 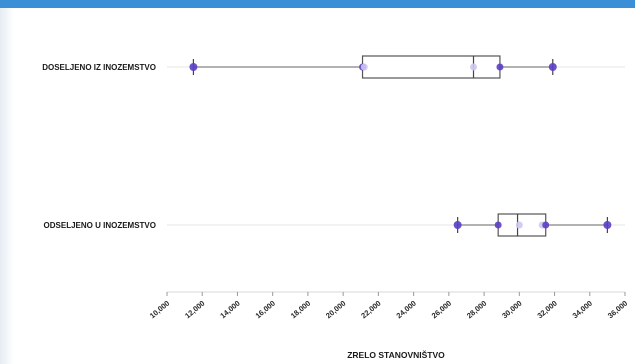 I want to click on x-tick-label: 28,000, so click(x=476, y=310).